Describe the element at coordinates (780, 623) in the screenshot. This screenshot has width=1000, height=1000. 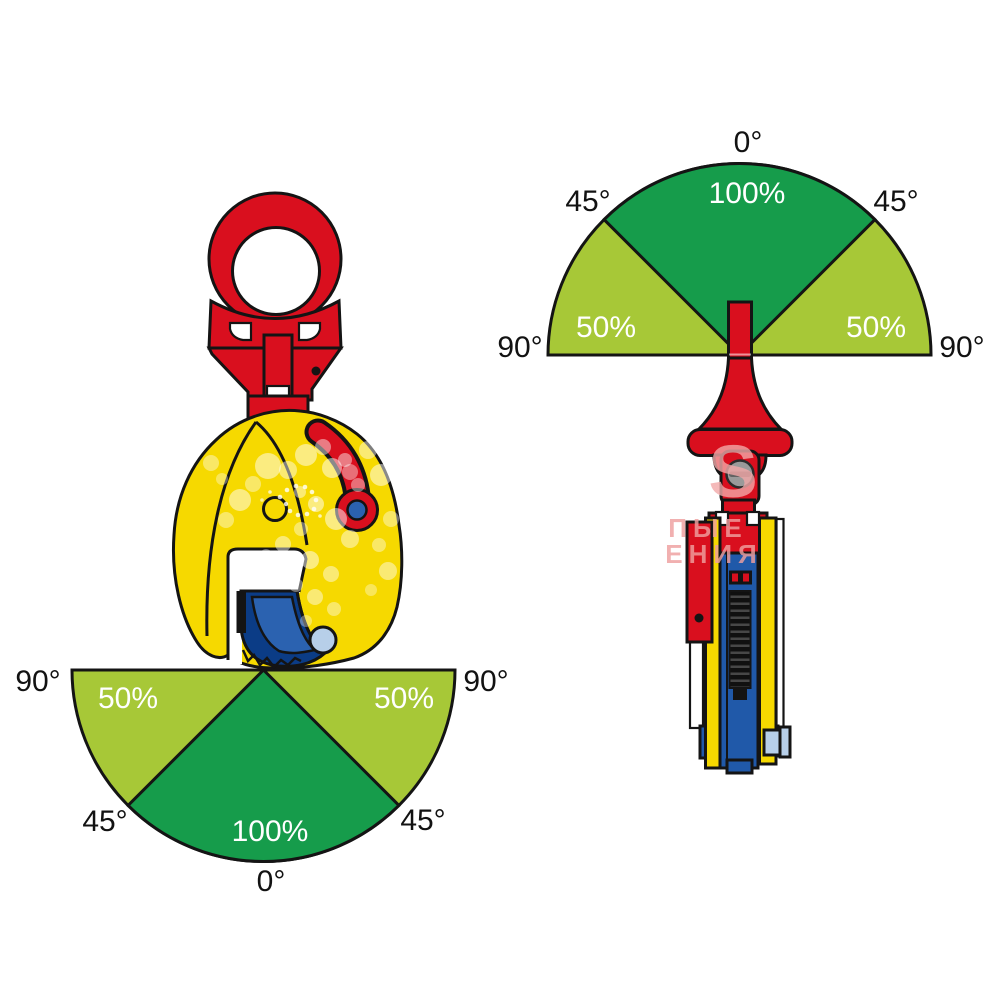
I see `outer-plate-edge-right` at that location.